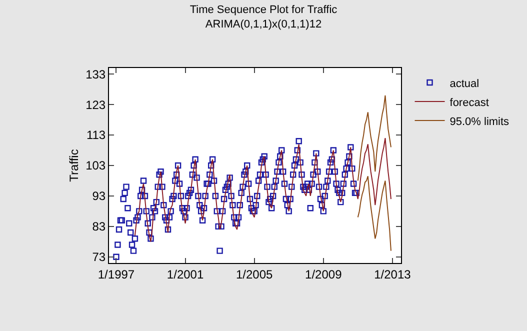  What do you see at coordinates (99, 257) in the screenshot?
I see `y-tick-label: 73` at bounding box center [99, 257].